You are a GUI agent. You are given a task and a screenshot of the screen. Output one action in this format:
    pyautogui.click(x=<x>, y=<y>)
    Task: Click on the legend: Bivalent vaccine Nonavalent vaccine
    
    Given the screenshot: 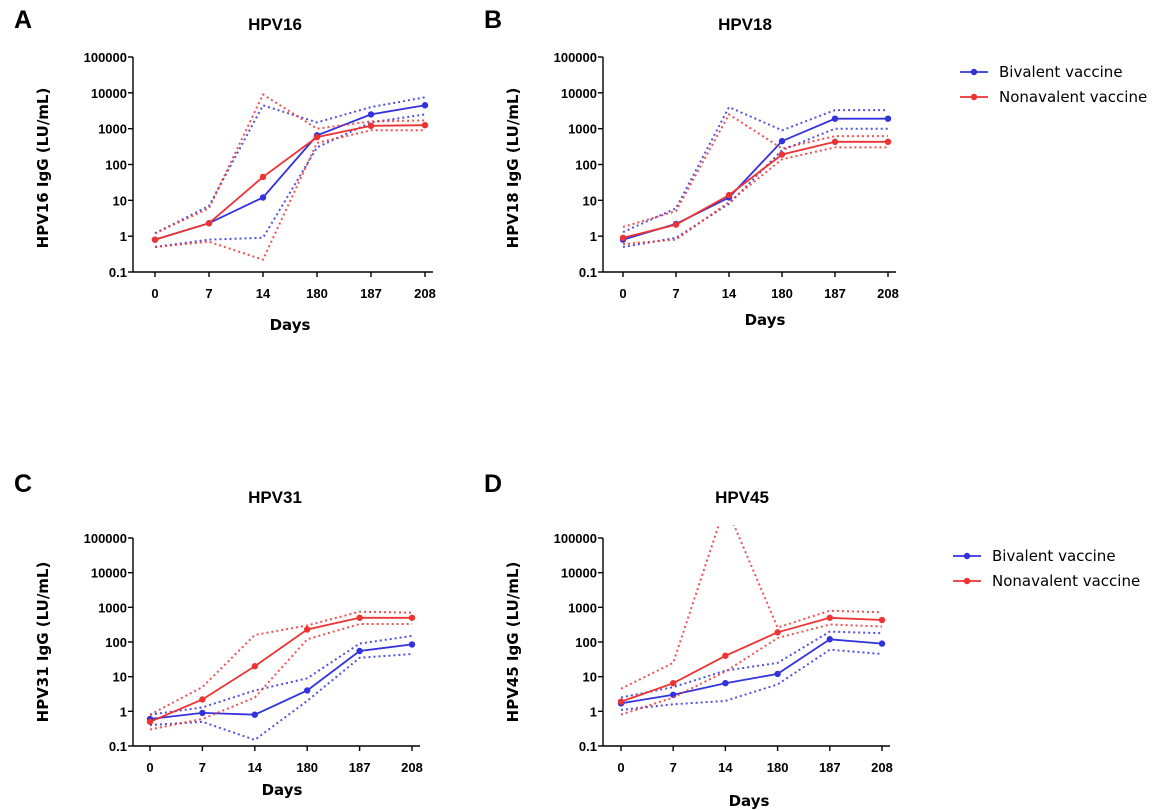 What is the action you would take?
    pyautogui.click(x=1053, y=84)
    